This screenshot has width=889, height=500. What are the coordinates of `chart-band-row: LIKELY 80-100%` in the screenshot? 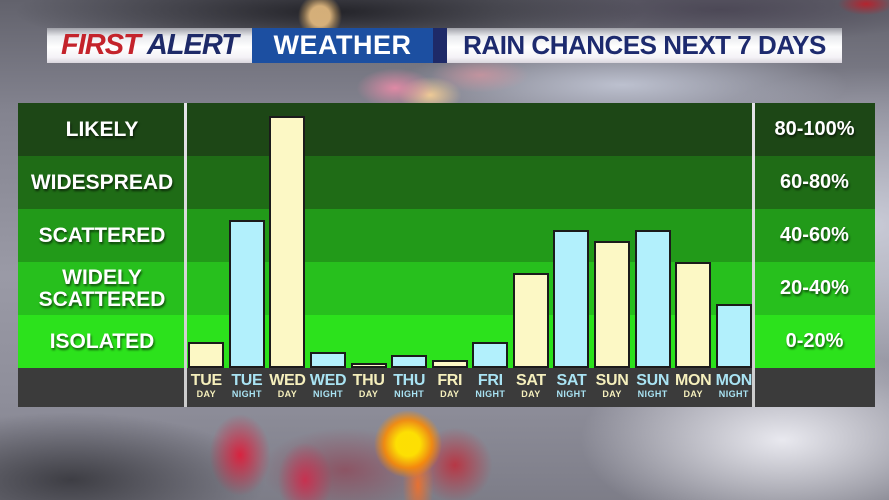 It's located at (446, 129).